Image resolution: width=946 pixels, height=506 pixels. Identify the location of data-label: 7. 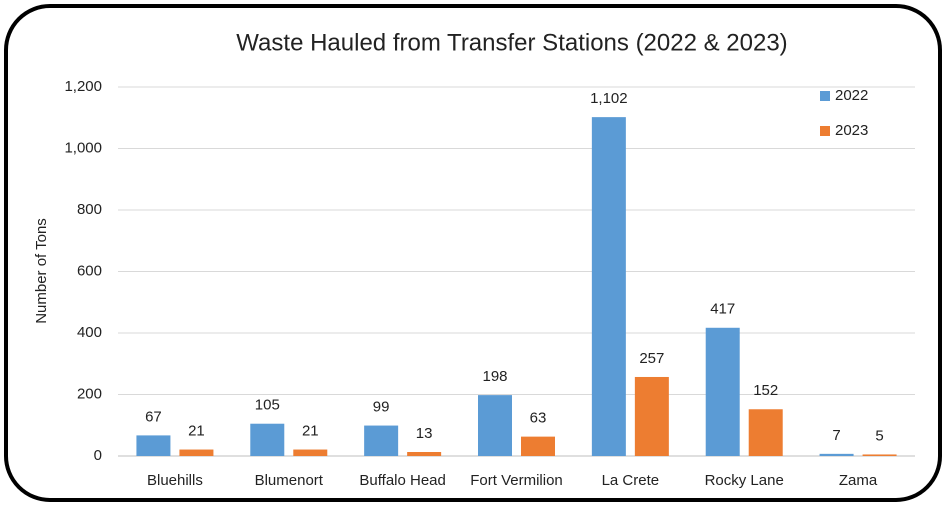
(836, 435).